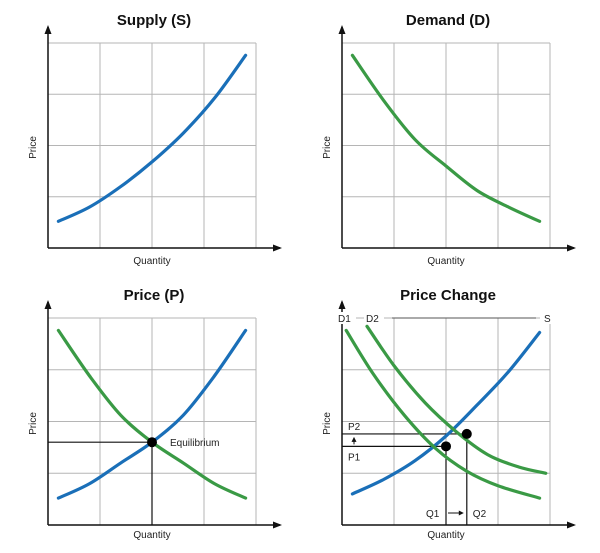  I want to click on arrow-up-icon, so click(354, 439).